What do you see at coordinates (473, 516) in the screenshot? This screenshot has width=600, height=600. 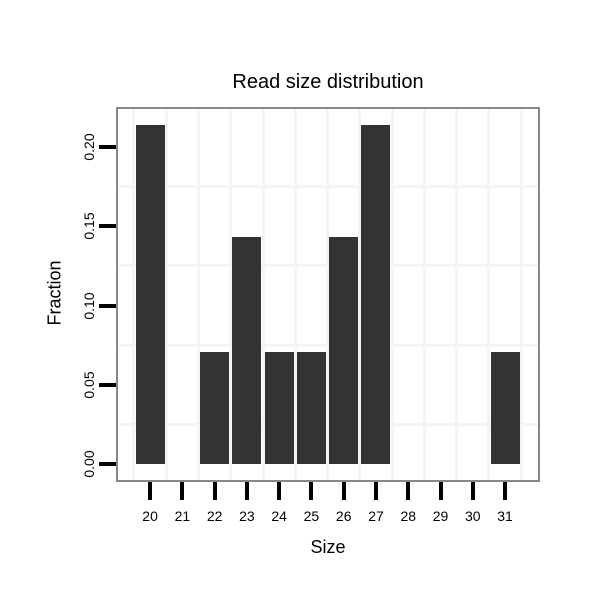 I see `x-tick-label: 30` at bounding box center [473, 516].